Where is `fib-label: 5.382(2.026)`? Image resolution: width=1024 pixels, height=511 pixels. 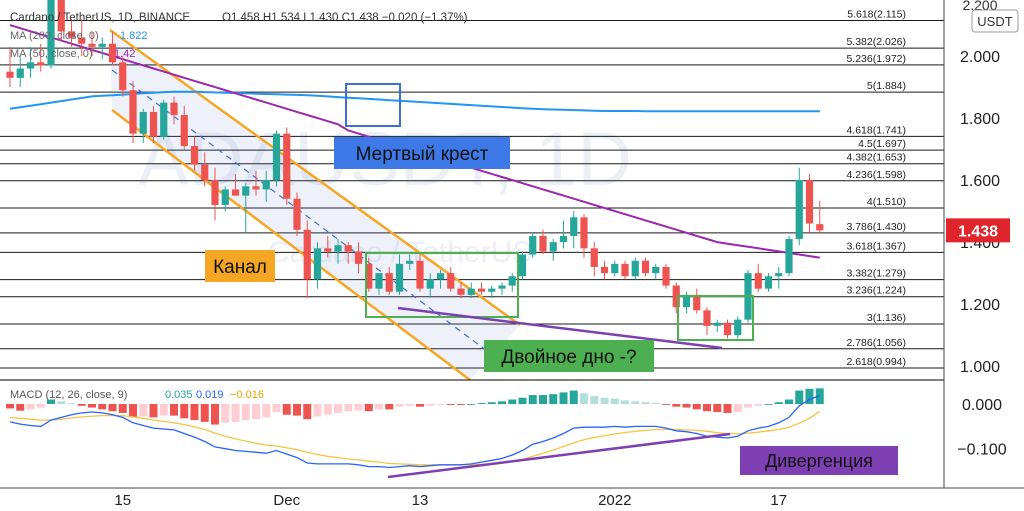 fib-label: 5.382(2.026) is located at coordinates (876, 42).